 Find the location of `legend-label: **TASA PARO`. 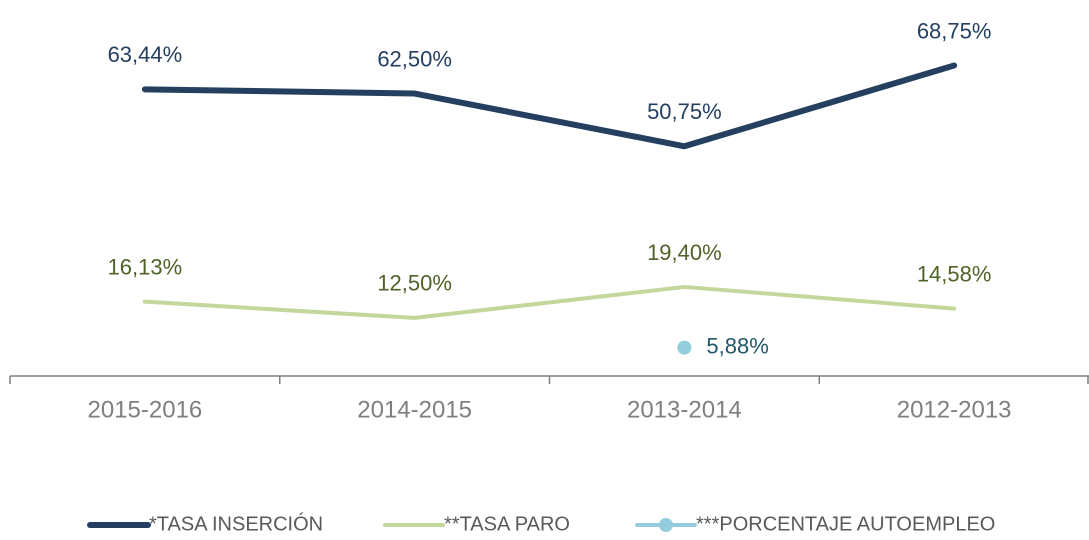

legend-label: **TASA PARO is located at coordinates (507, 524).